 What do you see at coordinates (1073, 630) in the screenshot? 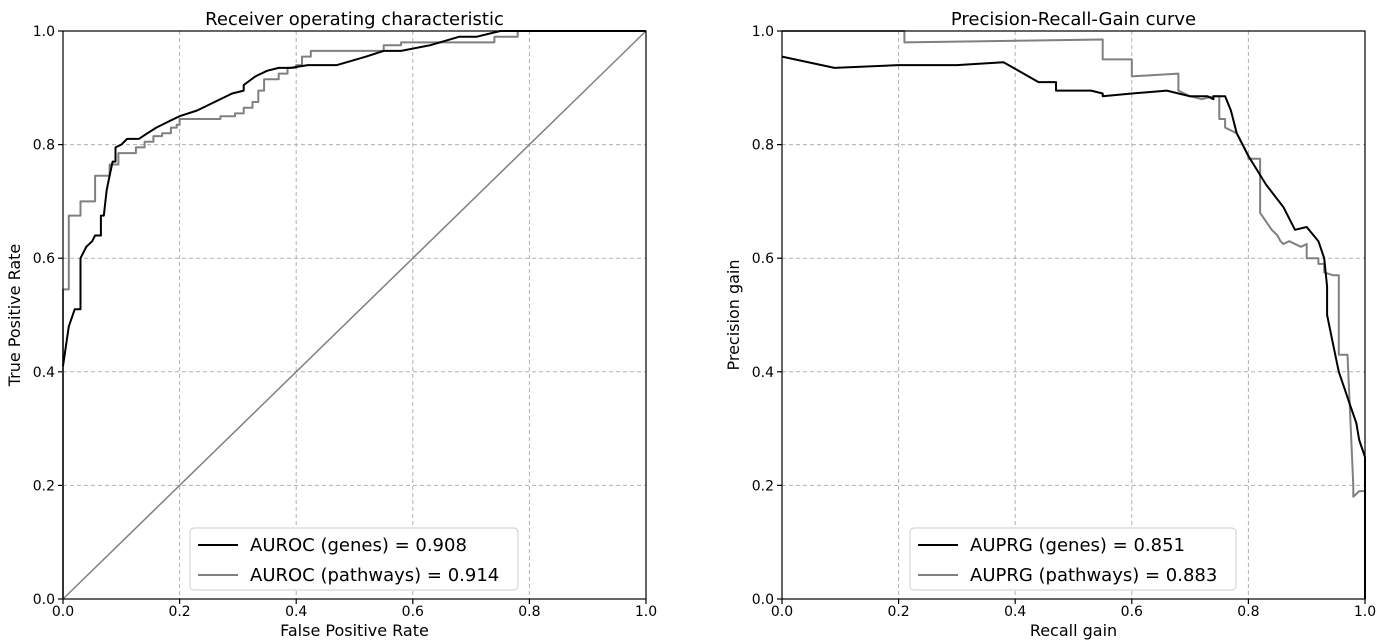
I see `x-axis-label: Recall gain` at bounding box center [1073, 630].